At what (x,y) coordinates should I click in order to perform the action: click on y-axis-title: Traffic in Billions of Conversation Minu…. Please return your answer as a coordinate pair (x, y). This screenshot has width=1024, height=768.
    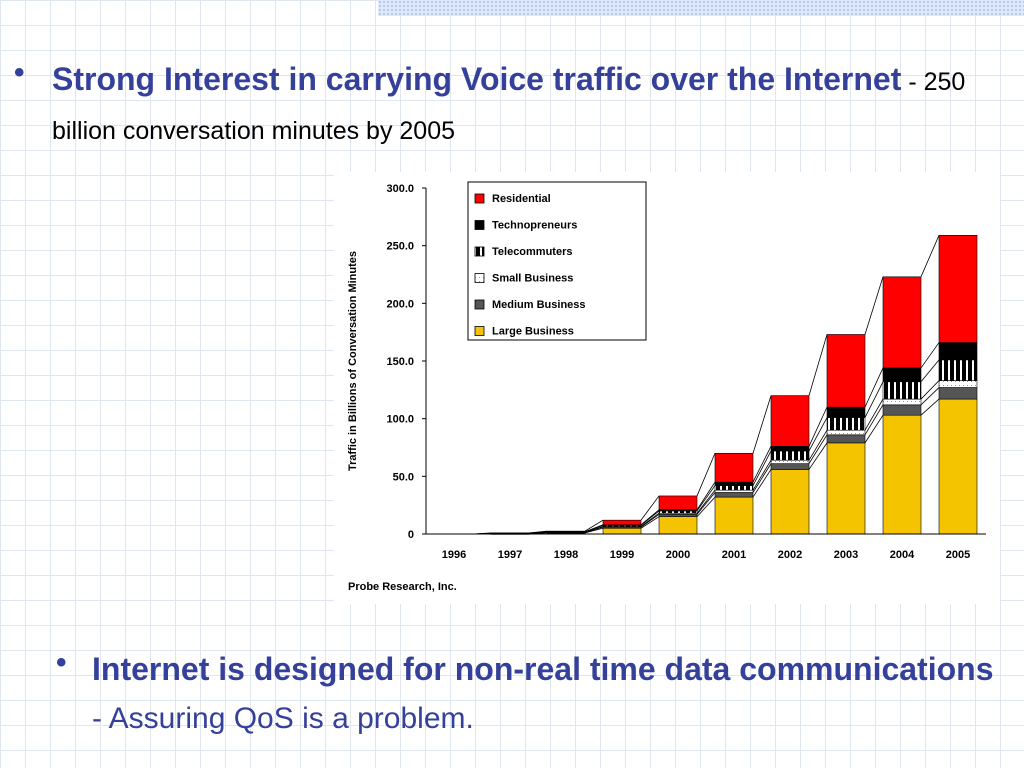
    Looking at the image, I should click on (353, 361).